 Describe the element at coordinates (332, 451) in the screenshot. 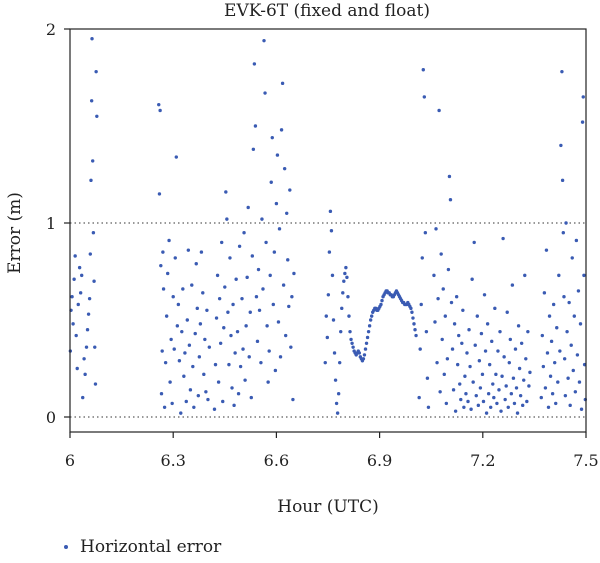

I see `x-axis-ticks: 6 6.3 6.6 6.9 7.2 7.5` at that location.